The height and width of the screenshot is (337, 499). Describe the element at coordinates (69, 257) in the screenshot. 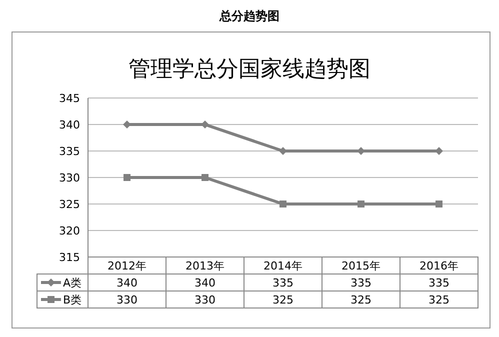

I see `y-tick-label: 315` at that location.